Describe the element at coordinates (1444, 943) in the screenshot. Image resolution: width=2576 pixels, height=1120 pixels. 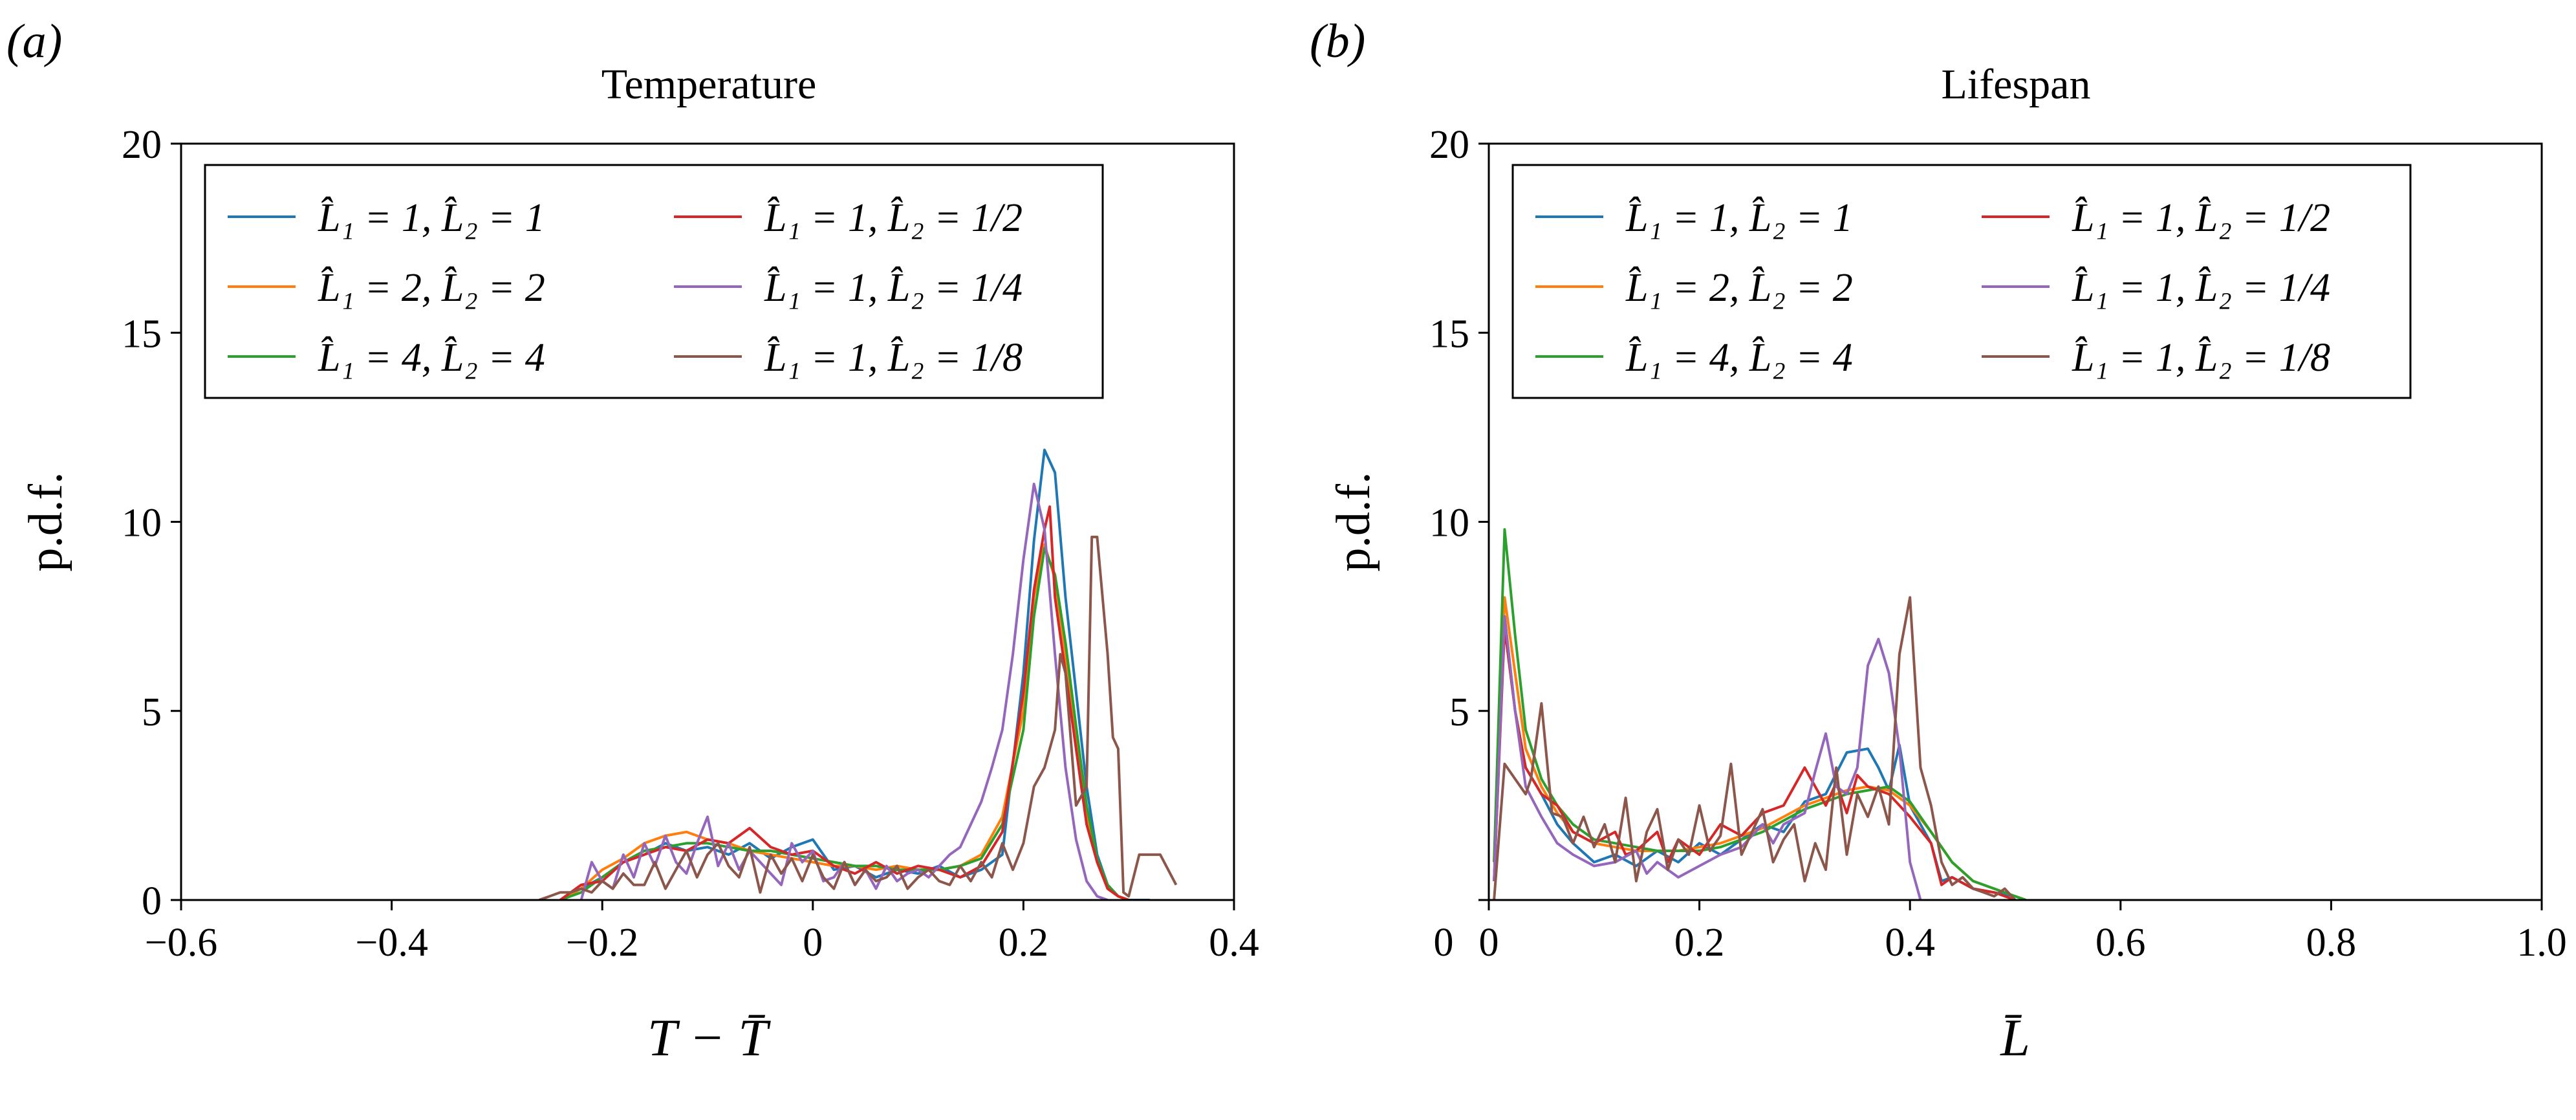
I see `origin-label: 0` at that location.